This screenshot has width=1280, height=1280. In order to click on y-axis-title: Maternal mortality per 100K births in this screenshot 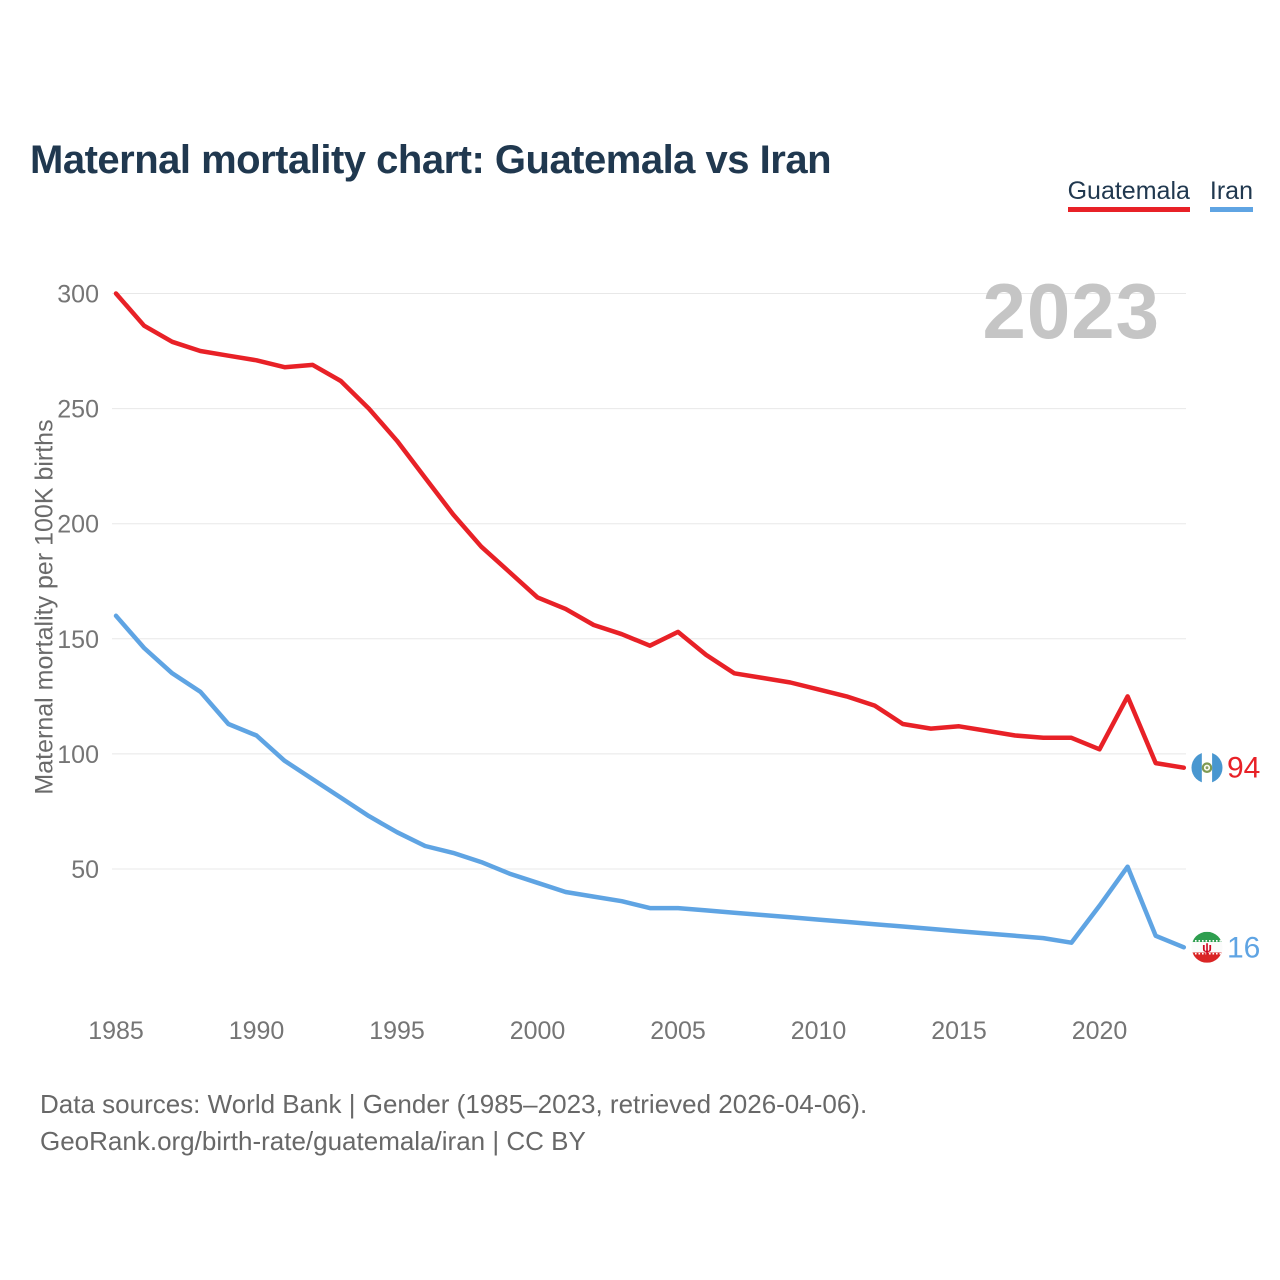, I will do `click(44, 607)`.